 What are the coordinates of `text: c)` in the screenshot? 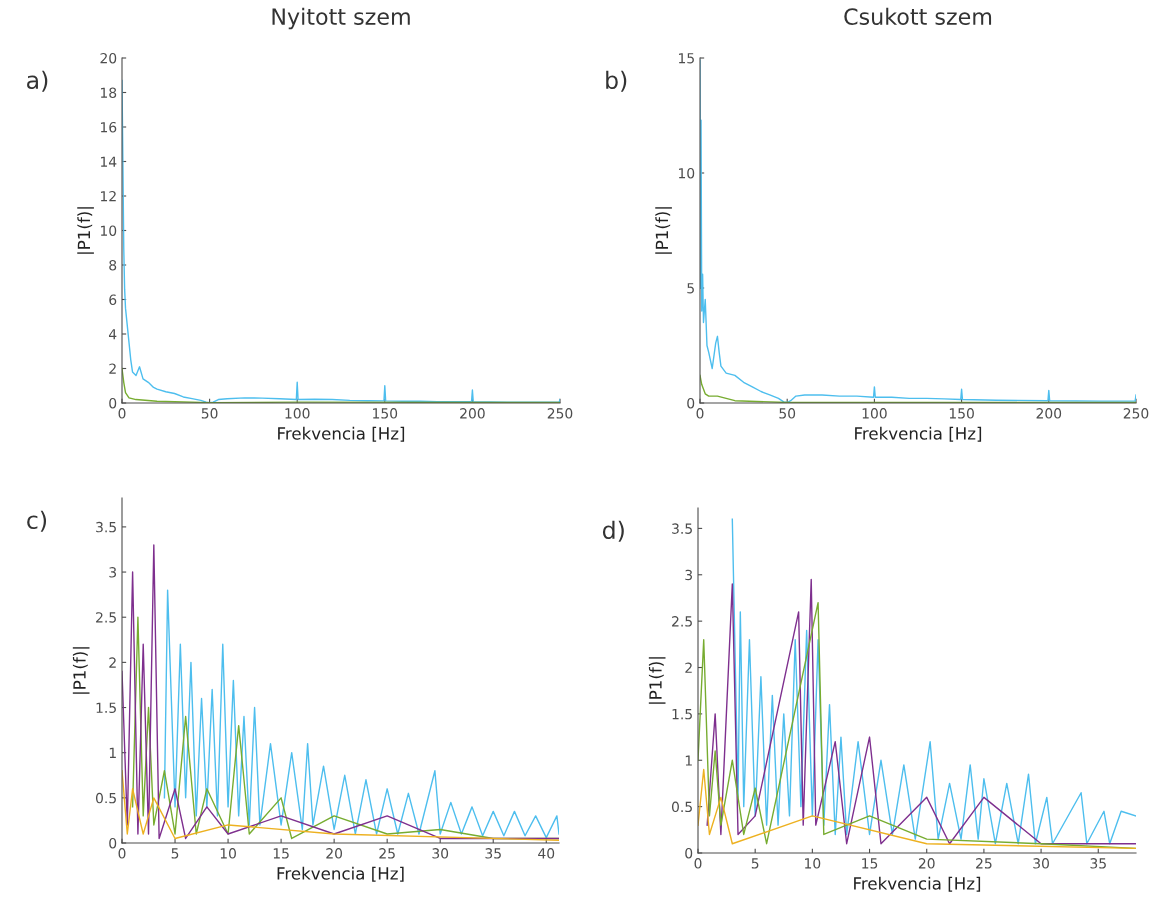 It's located at (37, 521).